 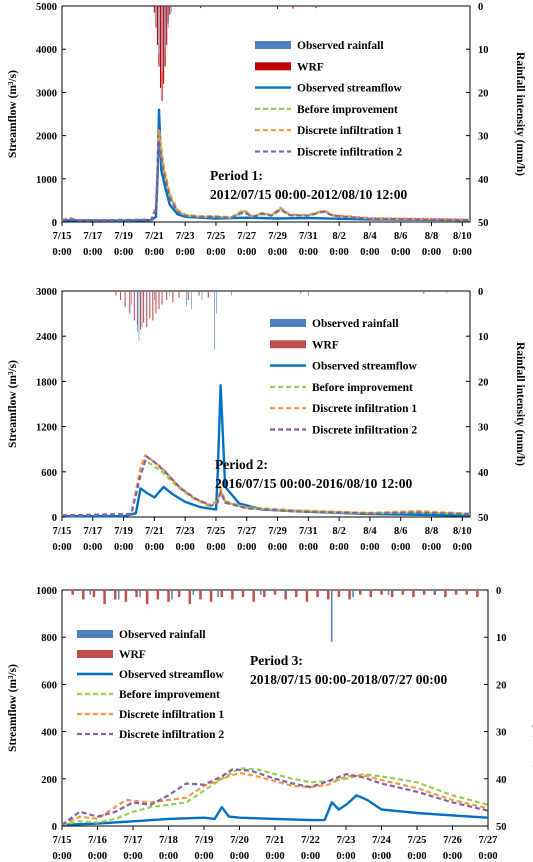 What do you see at coordinates (123, 236) in the screenshot?
I see `x-tick-date: 7/19` at bounding box center [123, 236].